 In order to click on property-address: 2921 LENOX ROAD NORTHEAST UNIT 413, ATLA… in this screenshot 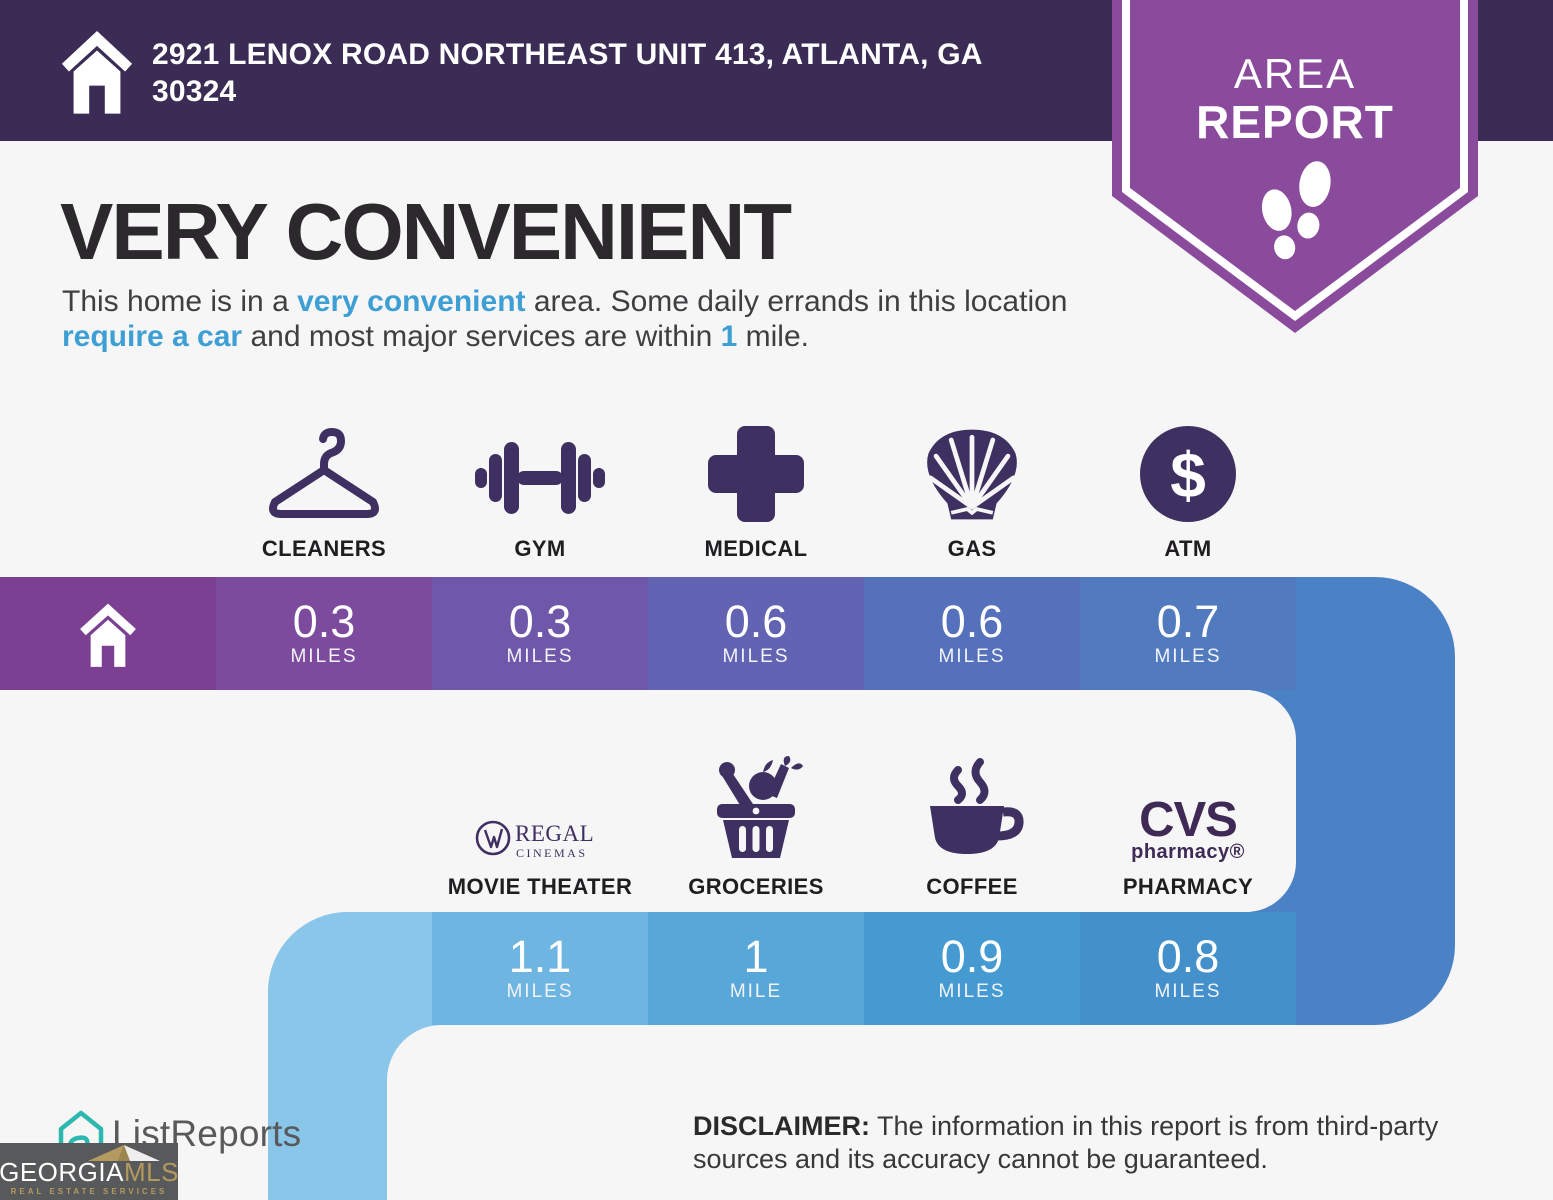, I will do `click(567, 73)`.